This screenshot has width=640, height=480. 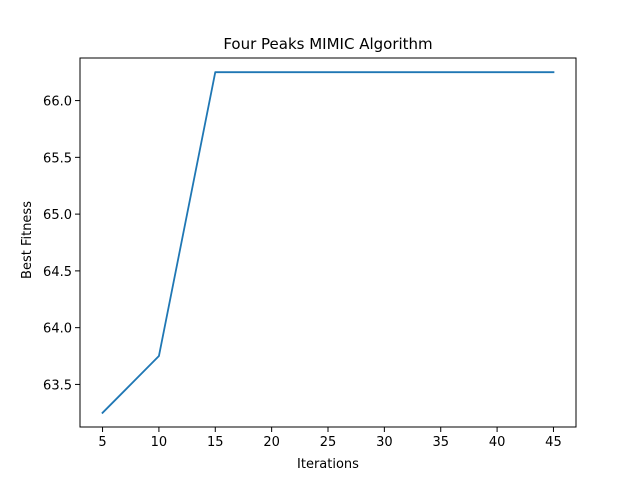 What do you see at coordinates (553, 442) in the screenshot?
I see `x-tick-label: 45` at bounding box center [553, 442].